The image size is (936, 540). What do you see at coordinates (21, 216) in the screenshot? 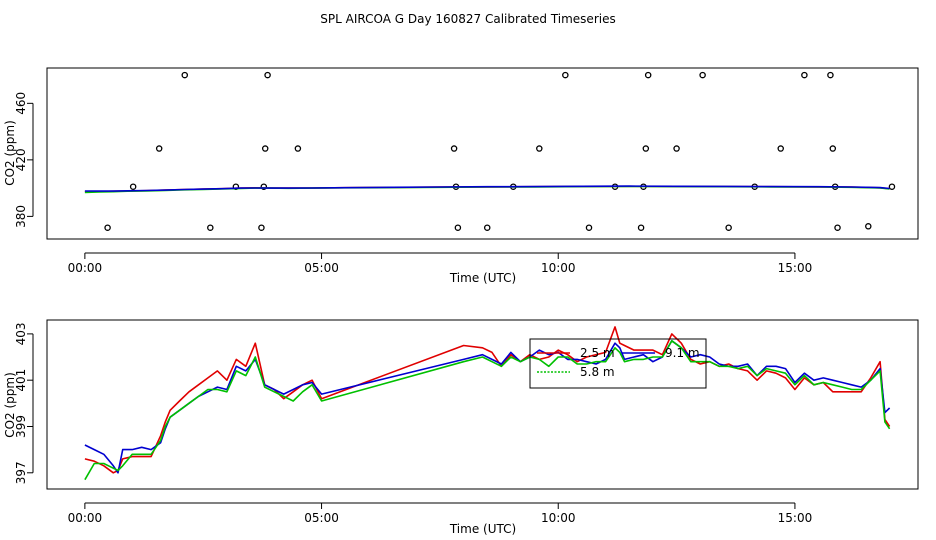
I see `y-tick-label: 380` at bounding box center [21, 216].